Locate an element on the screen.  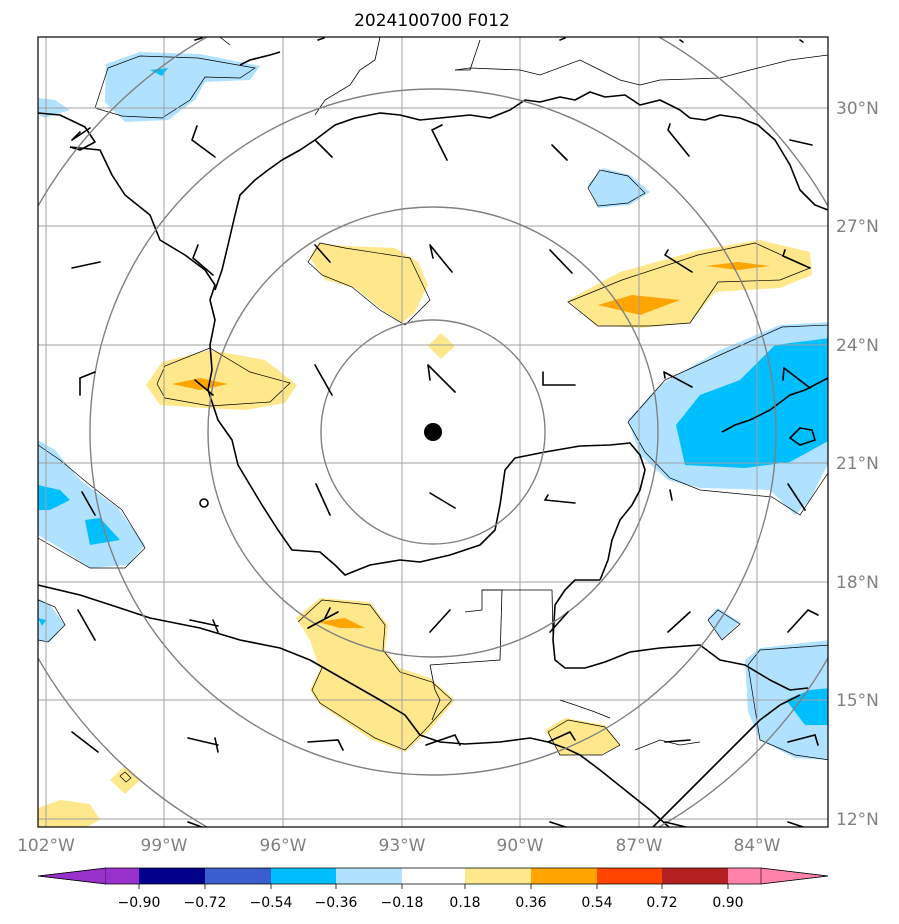
distance-ring is located at coordinates (433, 432).